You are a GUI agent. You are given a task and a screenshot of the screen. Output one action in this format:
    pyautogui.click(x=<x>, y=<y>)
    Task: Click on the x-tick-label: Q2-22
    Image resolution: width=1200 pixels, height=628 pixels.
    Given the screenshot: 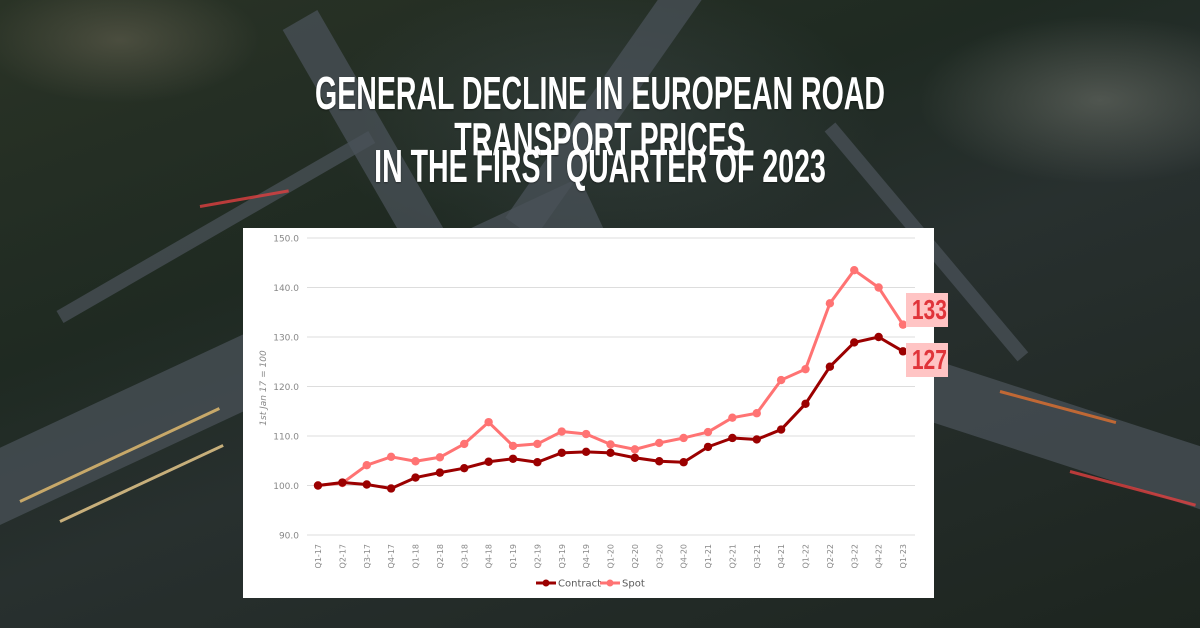 What is the action you would take?
    pyautogui.click(x=830, y=556)
    